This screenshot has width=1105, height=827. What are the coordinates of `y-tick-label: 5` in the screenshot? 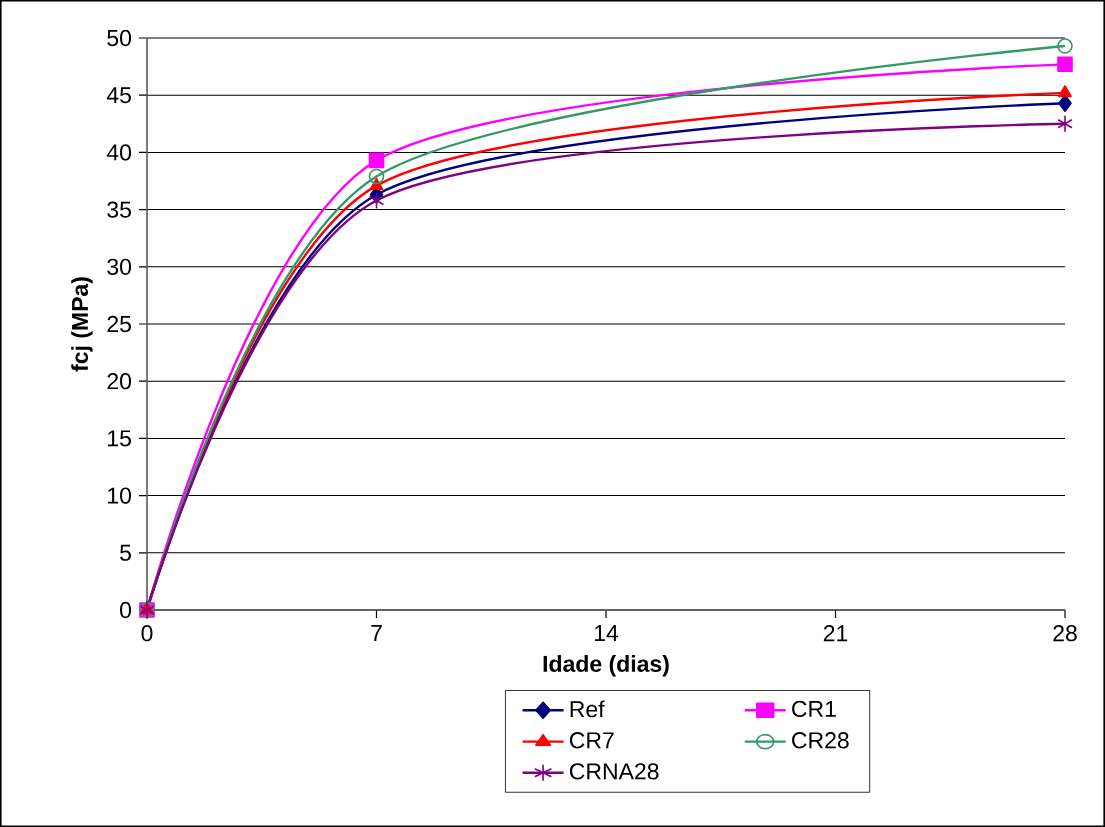 It's located at (125, 552).